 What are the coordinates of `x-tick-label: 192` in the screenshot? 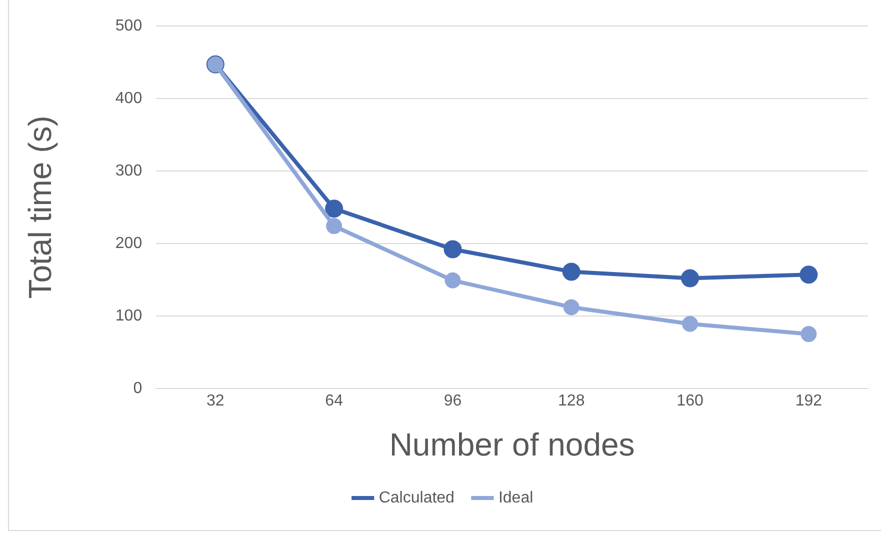 It's located at (808, 401).